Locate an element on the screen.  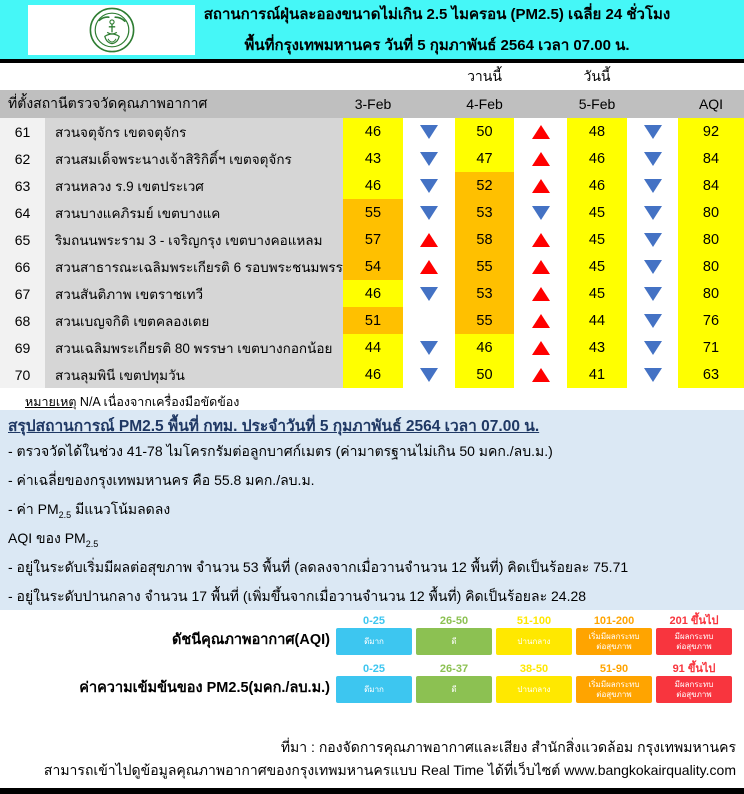
column-5feb: 5-Feb is located at coordinates (597, 104).